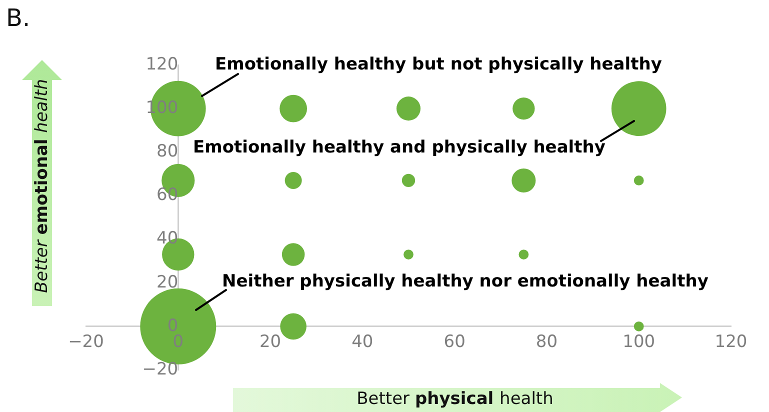  What do you see at coordinates (167, 282) in the screenshot?
I see `y-tick-label: 20` at bounding box center [167, 282].